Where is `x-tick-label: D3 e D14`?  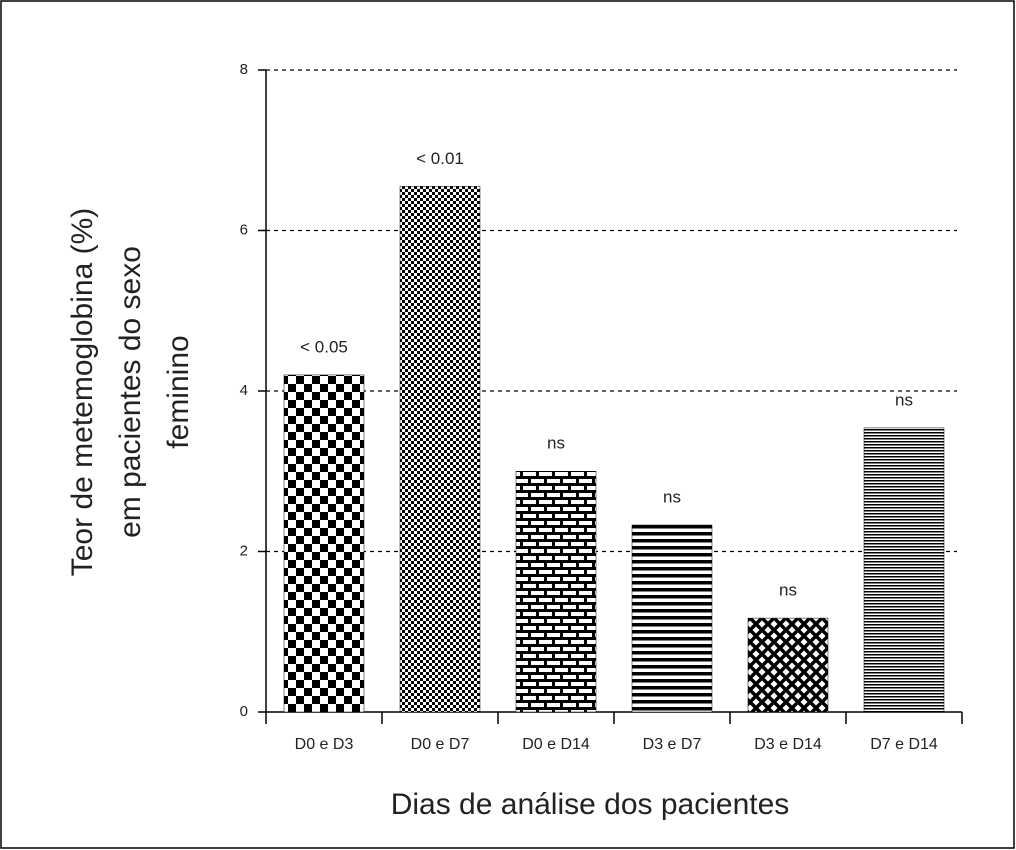
x-tick-label: D3 e D14 is located at coordinates (788, 744).